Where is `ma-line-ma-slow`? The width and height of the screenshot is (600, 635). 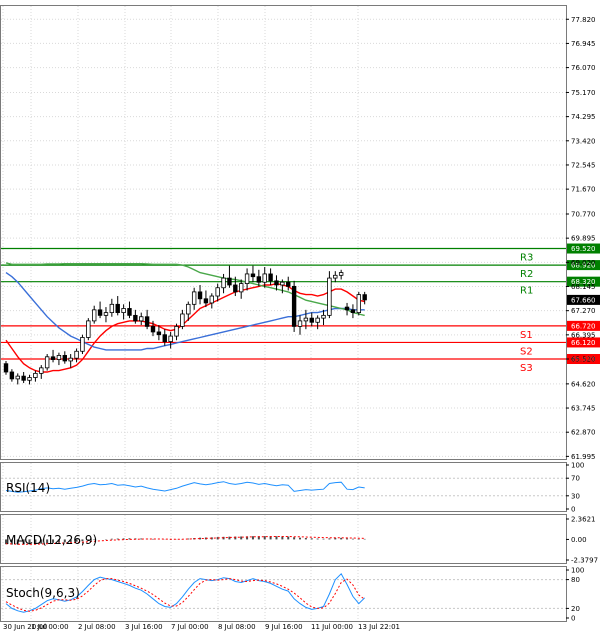
ma-line-ma-slow is located at coordinates (185, 289).